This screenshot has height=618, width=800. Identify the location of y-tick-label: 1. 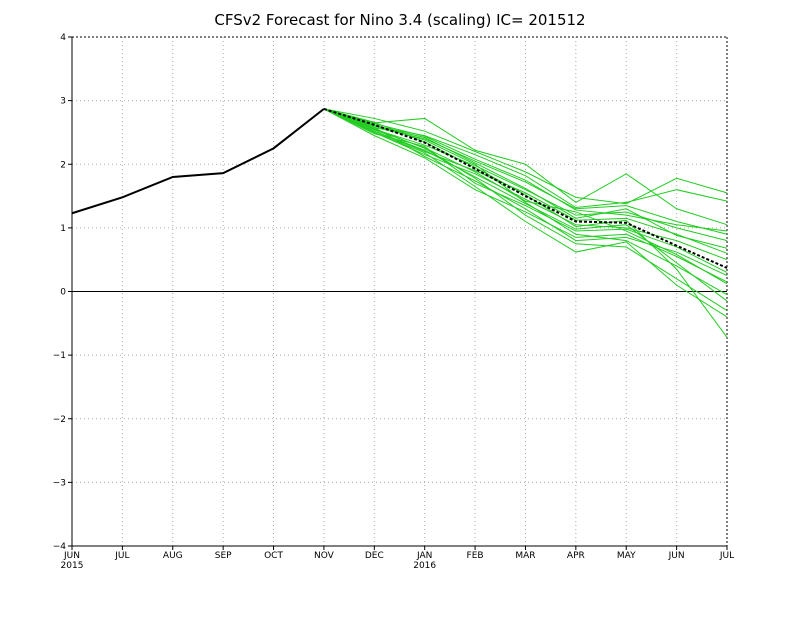
(63, 229).